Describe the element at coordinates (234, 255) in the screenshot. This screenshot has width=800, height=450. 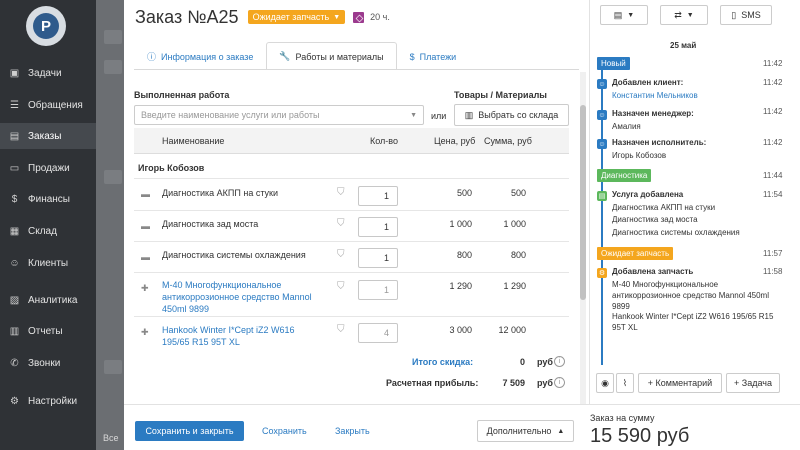
I see `row-name: Диагностика системы охлаждения` at that location.